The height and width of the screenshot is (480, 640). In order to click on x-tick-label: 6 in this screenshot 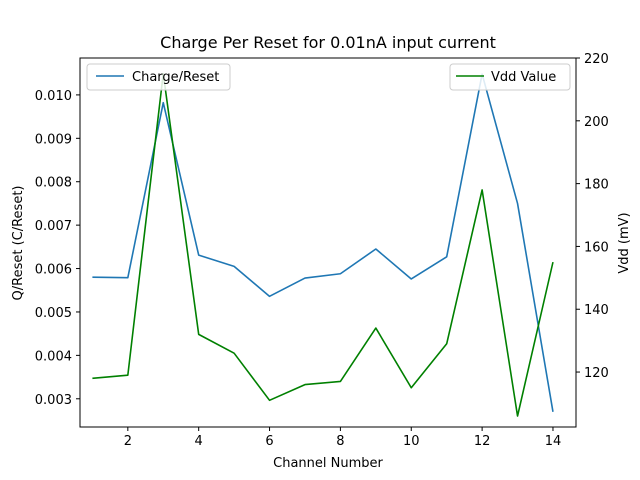, I will do `click(269, 441)`.